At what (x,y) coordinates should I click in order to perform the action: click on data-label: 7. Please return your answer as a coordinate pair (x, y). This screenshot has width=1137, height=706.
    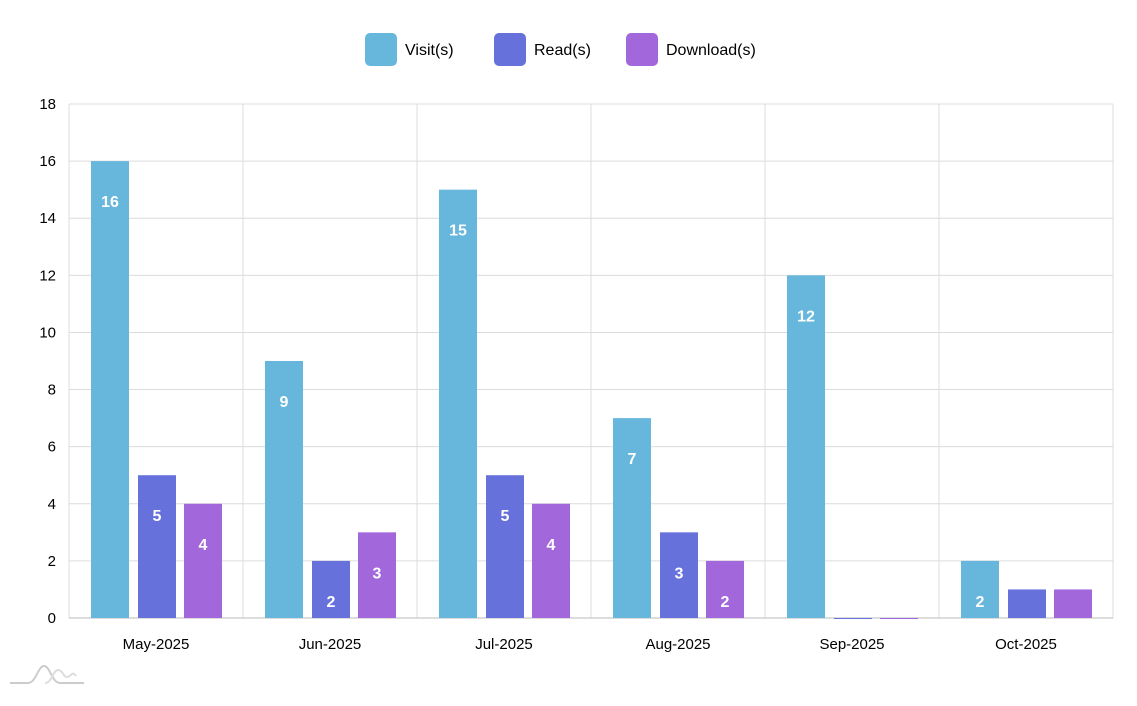
    Looking at the image, I should click on (632, 459).